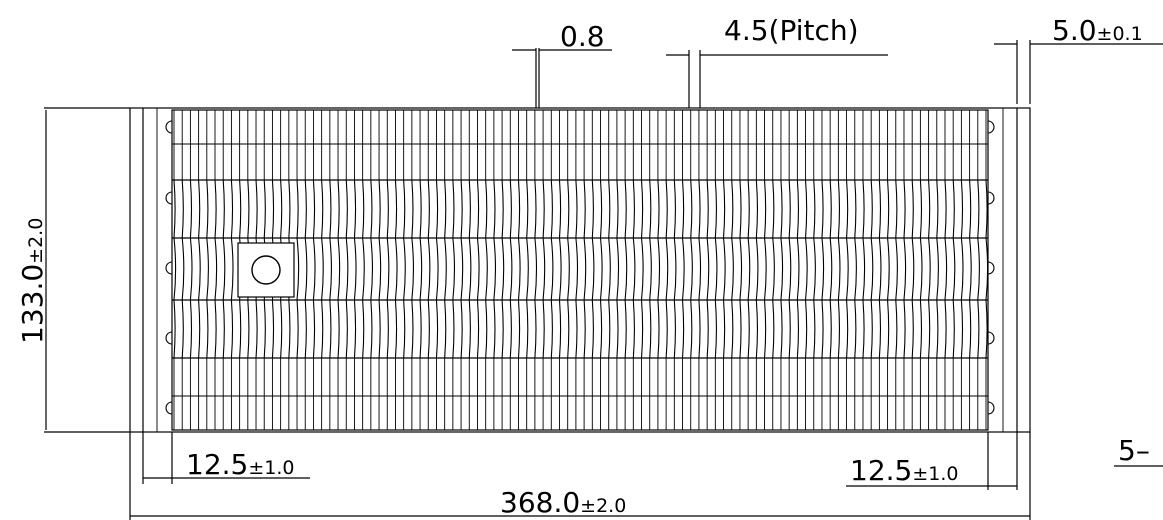 The width and height of the screenshot is (1163, 520). Describe the element at coordinates (603, 506) in the screenshot. I see `overall-length-tolerance: ±2.0` at that location.